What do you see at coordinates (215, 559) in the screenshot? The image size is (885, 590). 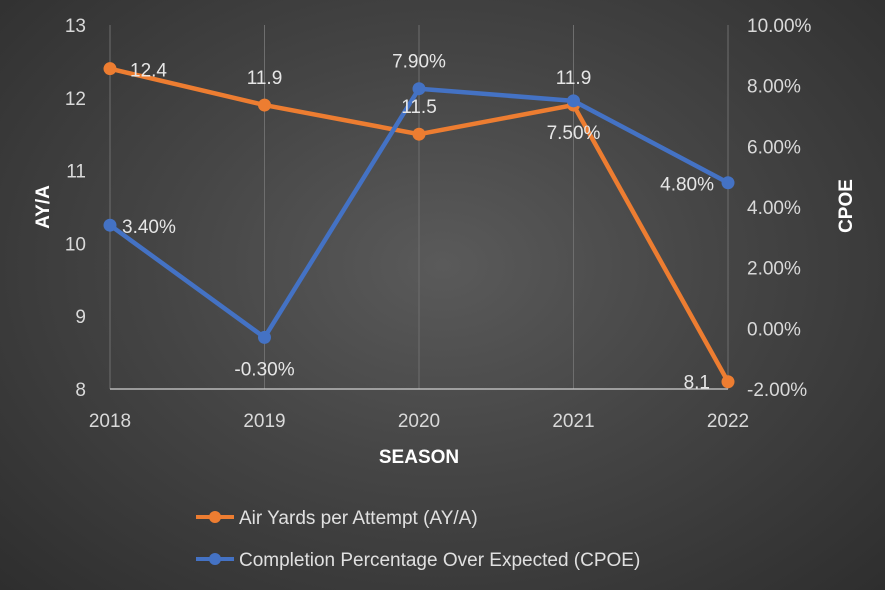 I see `legend-marker-cpoe` at bounding box center [215, 559].